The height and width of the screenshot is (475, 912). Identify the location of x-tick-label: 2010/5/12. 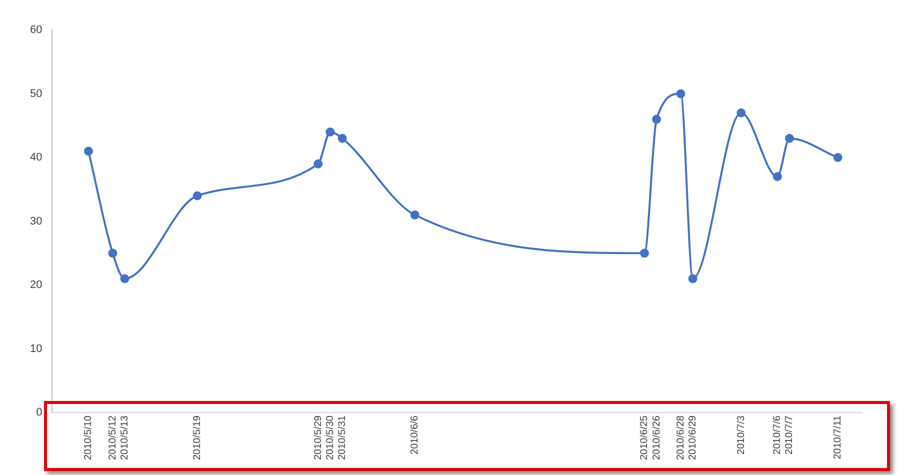
(112, 437).